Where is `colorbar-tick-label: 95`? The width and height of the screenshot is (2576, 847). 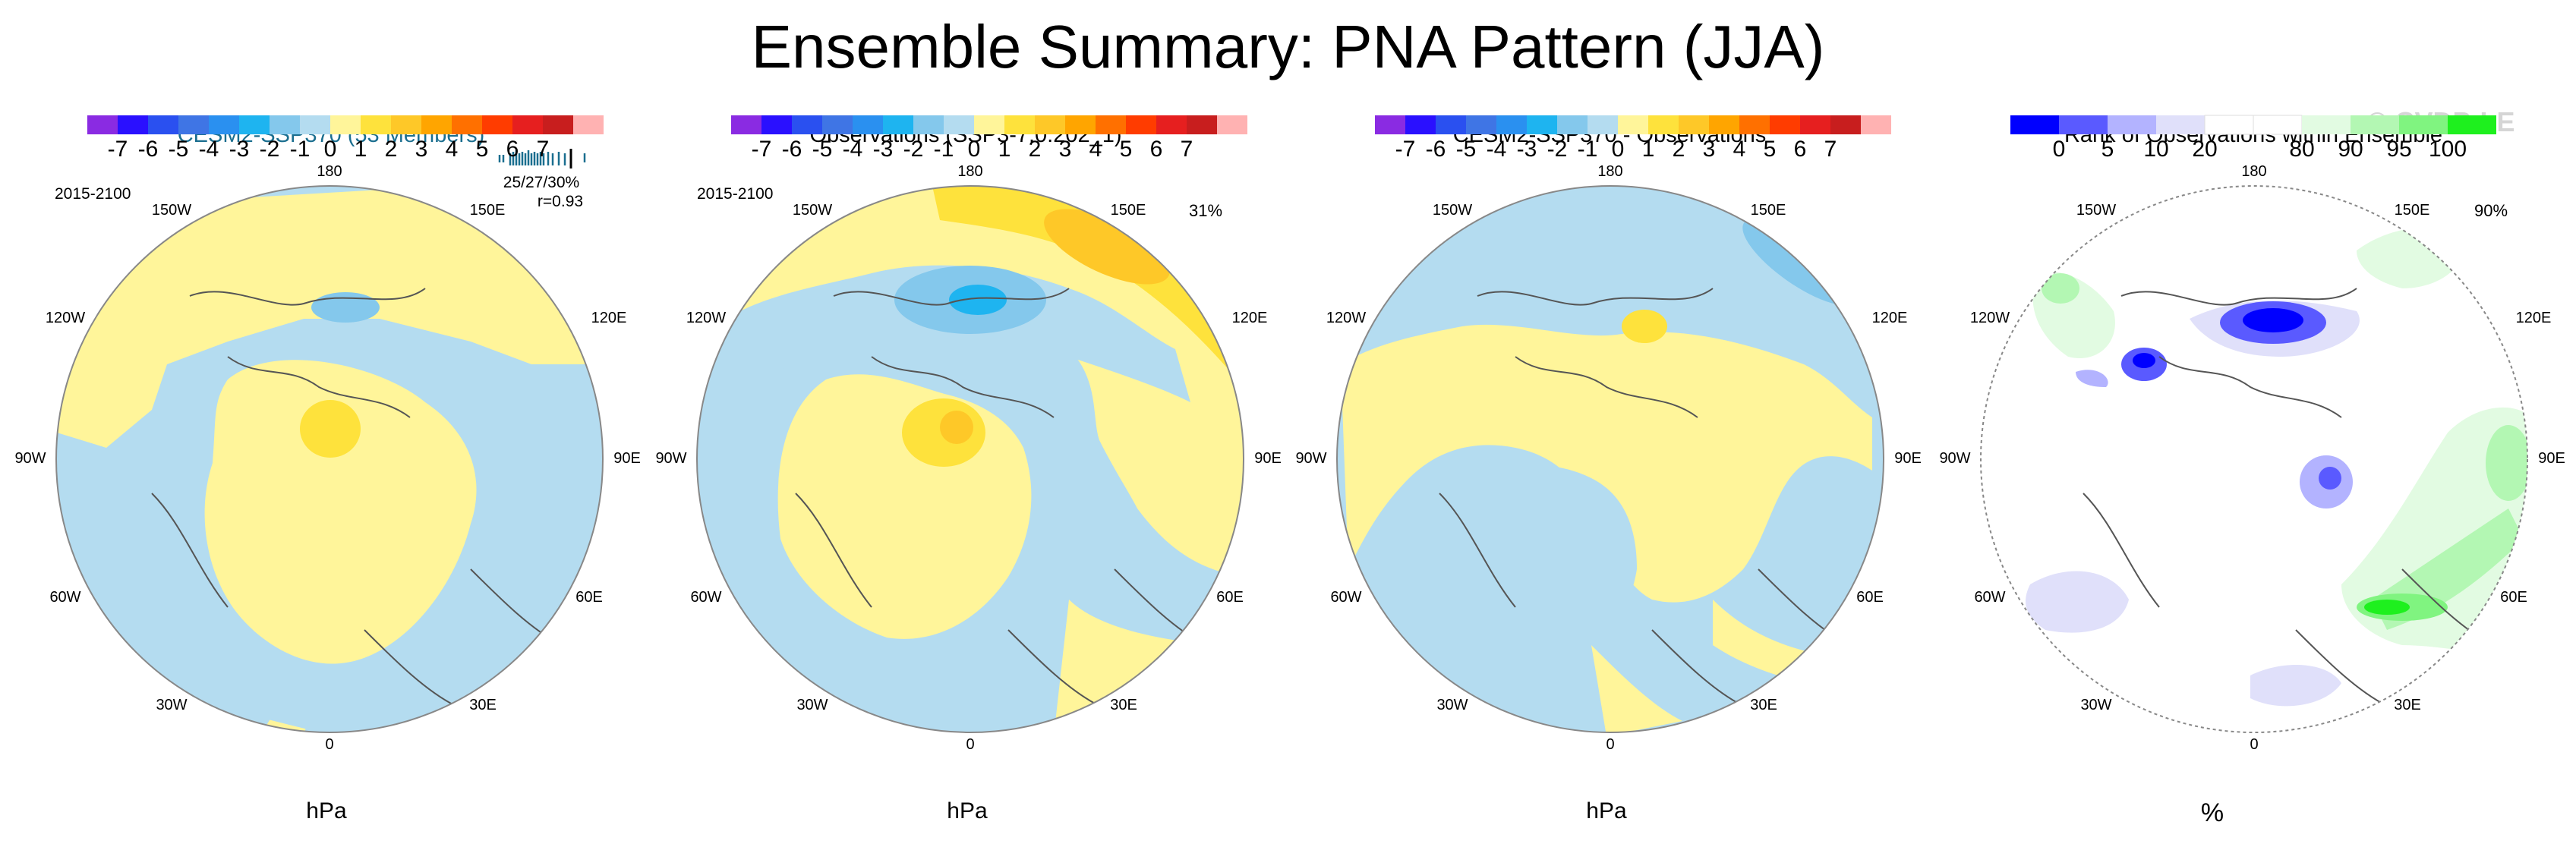 colorbar-tick-label: 95 is located at coordinates (2398, 148).